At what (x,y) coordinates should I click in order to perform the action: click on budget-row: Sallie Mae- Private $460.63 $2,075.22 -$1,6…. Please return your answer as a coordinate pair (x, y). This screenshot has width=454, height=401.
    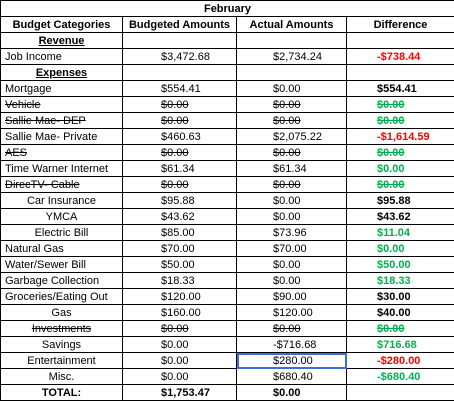
    Looking at the image, I should click on (227, 136).